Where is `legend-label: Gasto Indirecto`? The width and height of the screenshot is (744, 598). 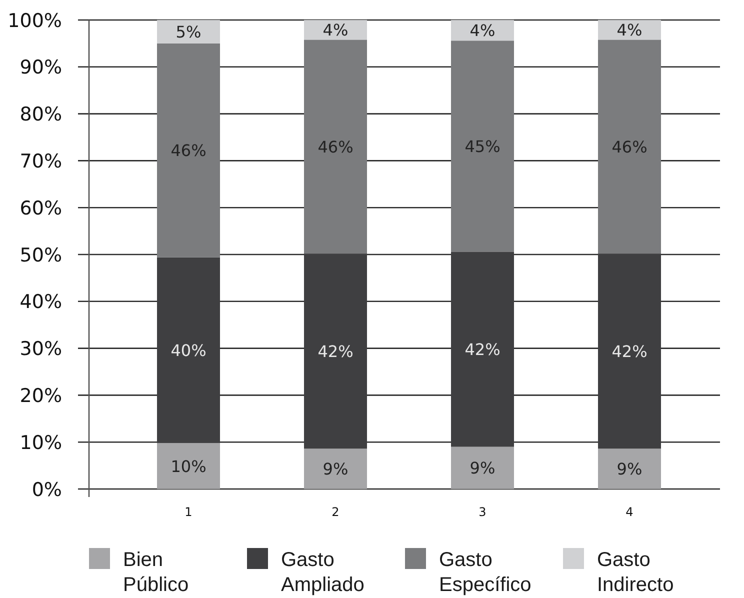
legend-label: Gasto Indirecto is located at coordinates (635, 572).